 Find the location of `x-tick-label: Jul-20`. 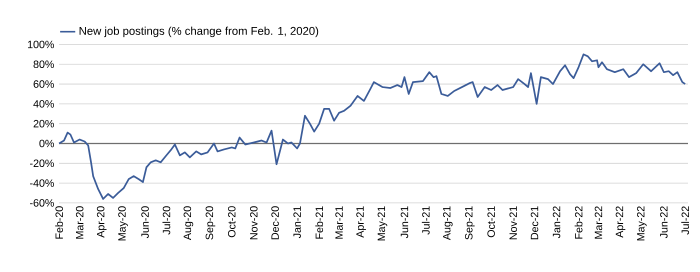

x-tick-label: Jul-20 is located at coordinates (166, 220).